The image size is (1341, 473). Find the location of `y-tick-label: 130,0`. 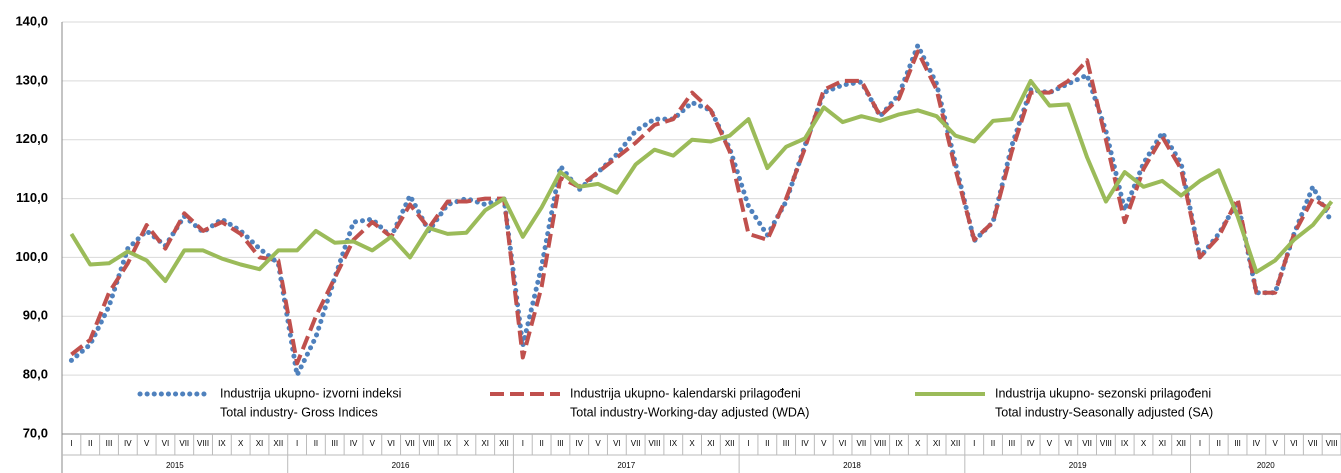

y-tick-label: 130,0 is located at coordinates (31, 79).